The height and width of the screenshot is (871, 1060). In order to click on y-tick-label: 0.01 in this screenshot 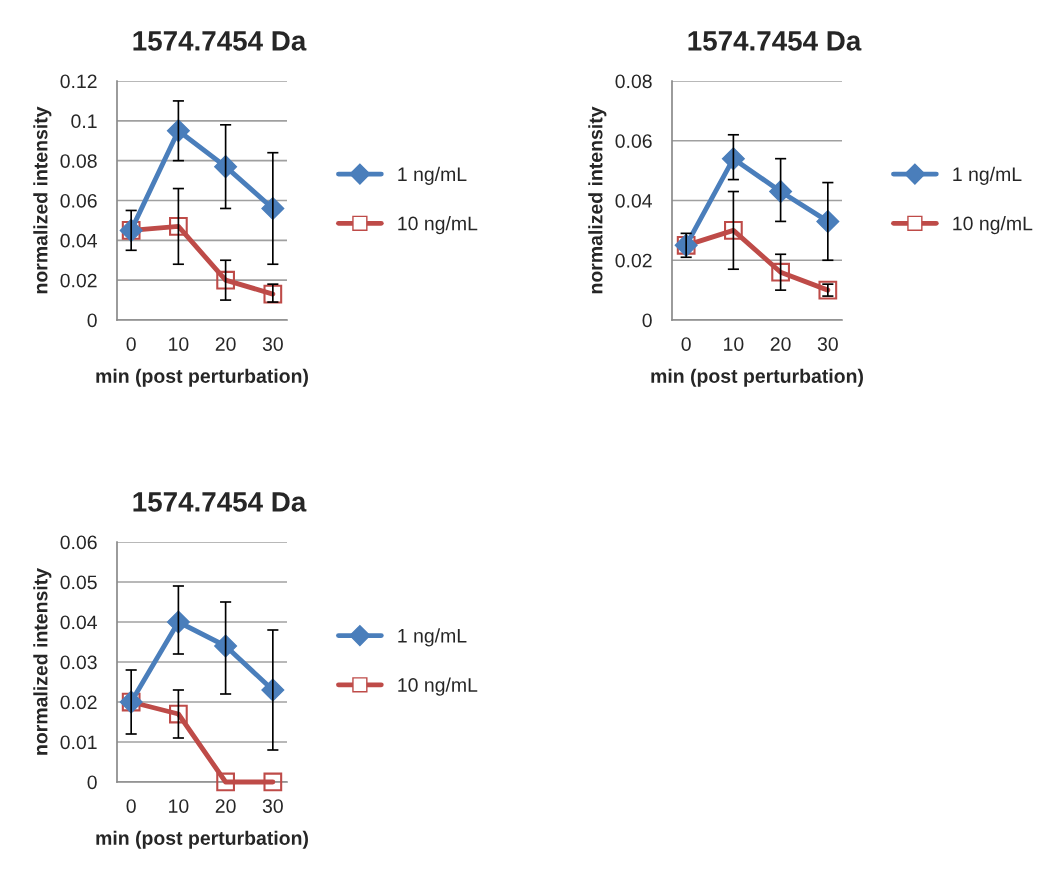, I will do `click(78, 742)`.